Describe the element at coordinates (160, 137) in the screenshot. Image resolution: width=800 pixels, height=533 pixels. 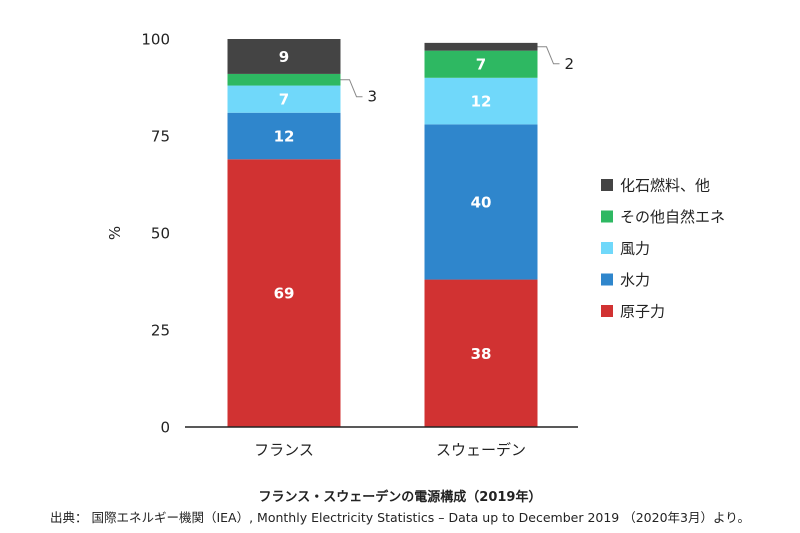
I see `y-tick-label-3: 75` at that location.